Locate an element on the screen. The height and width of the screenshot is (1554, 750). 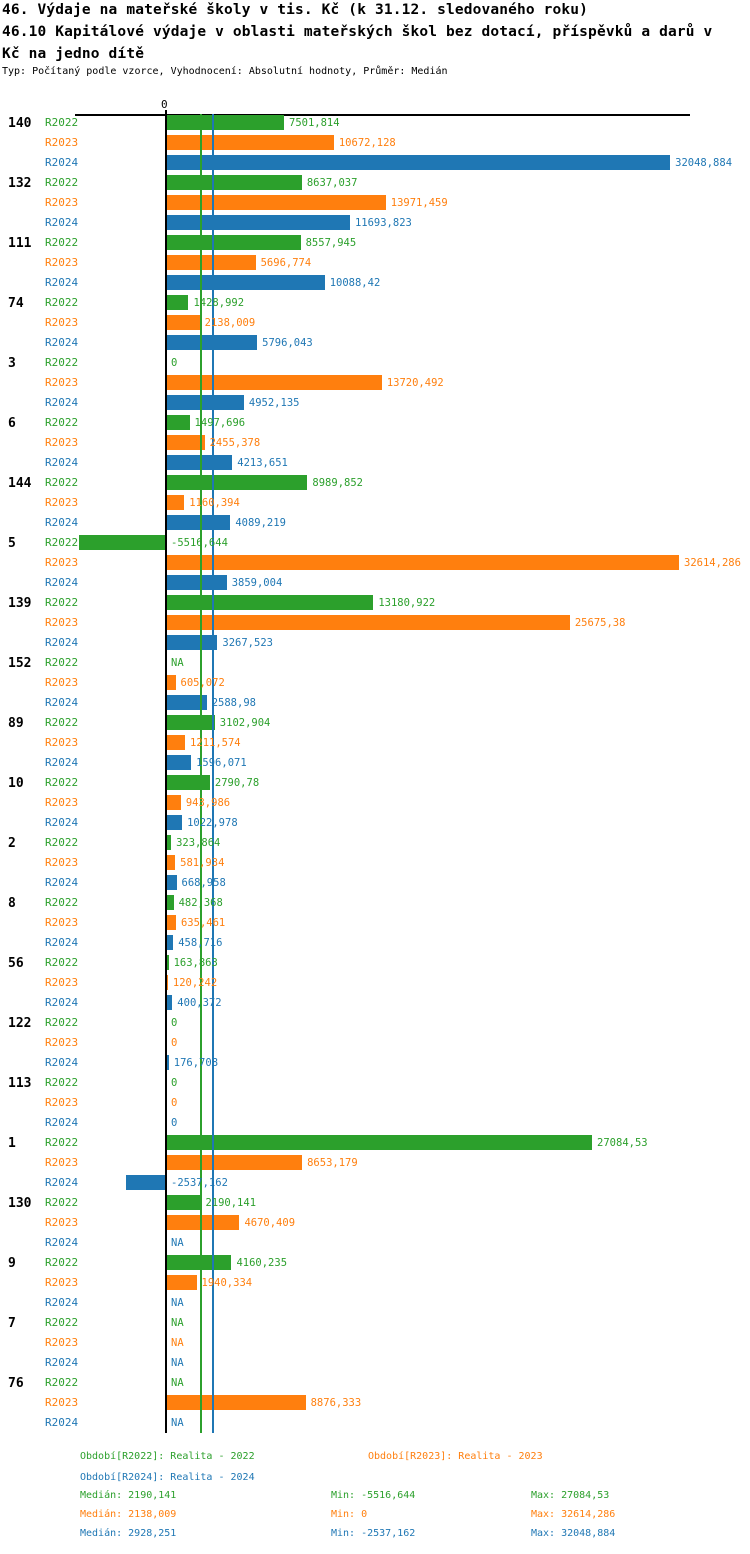
value-label: 2190,141 is located at coordinates (231, 1202).